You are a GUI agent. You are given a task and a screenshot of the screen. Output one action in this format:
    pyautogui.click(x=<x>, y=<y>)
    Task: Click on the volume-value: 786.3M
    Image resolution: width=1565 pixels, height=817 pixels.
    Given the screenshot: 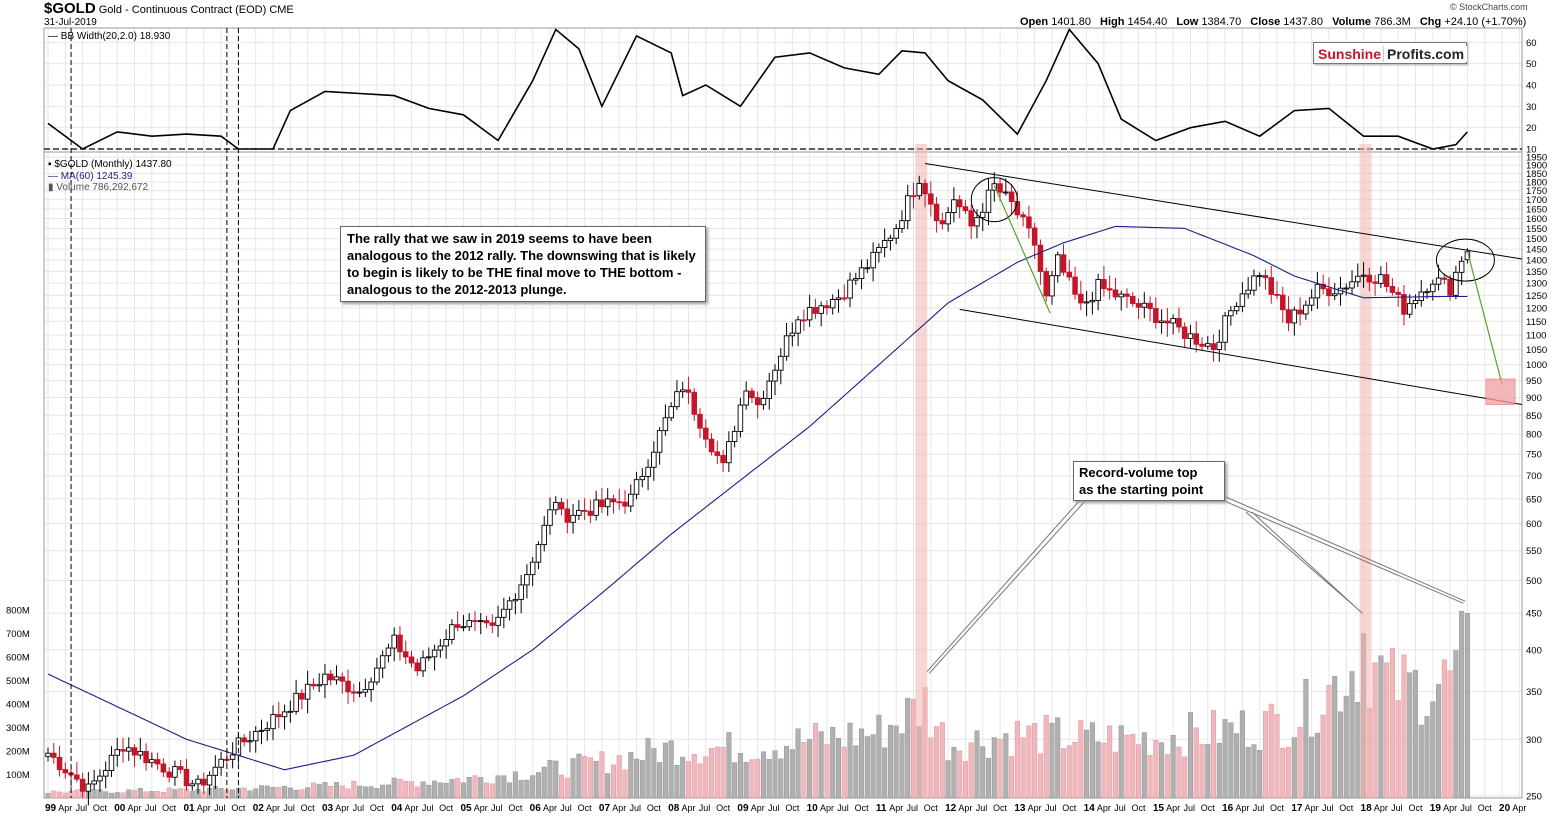 What is the action you would take?
    pyautogui.click(x=1392, y=22)
    